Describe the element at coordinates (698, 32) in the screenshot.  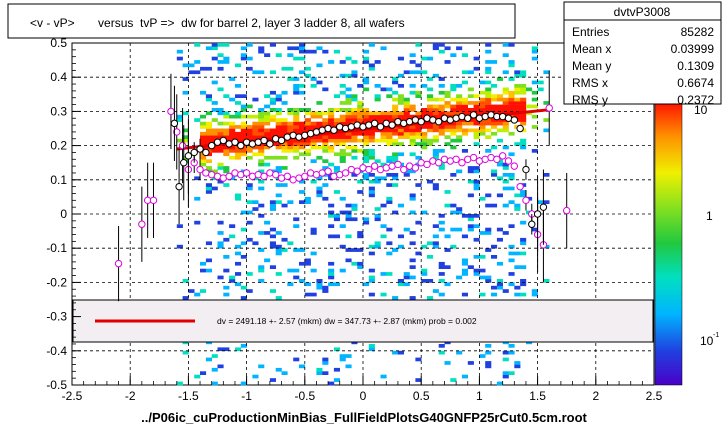
I see `stats-value: 85282` at that location.